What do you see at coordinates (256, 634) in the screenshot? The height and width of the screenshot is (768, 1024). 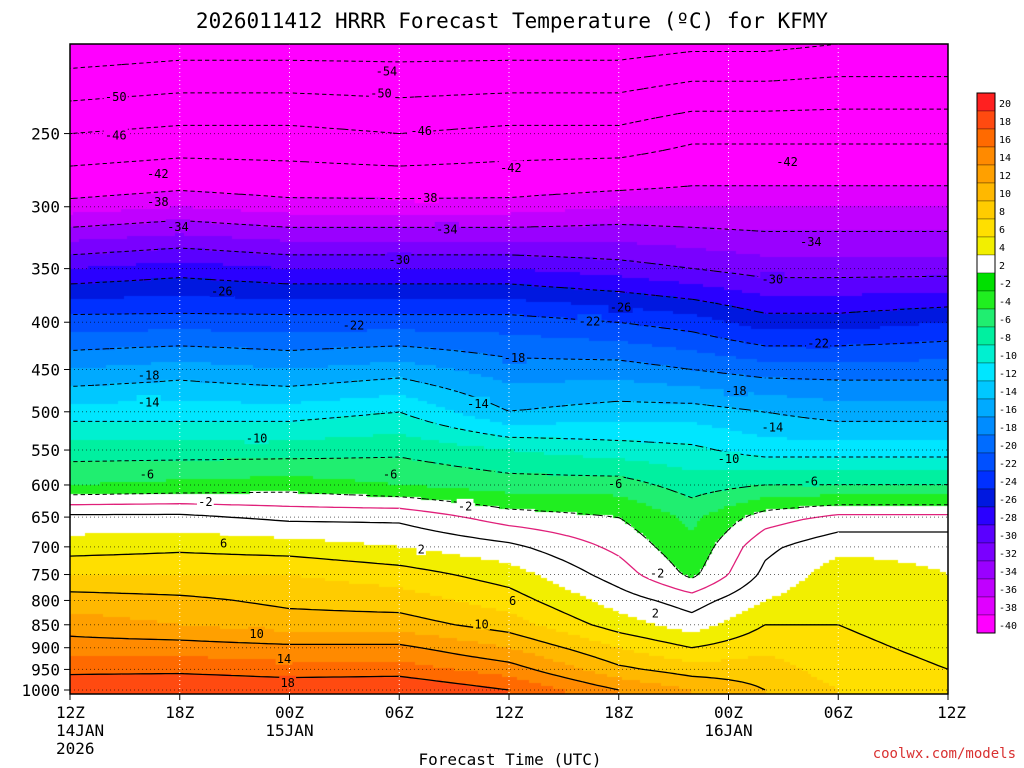 I see `contour-label-text: 10` at bounding box center [256, 634].